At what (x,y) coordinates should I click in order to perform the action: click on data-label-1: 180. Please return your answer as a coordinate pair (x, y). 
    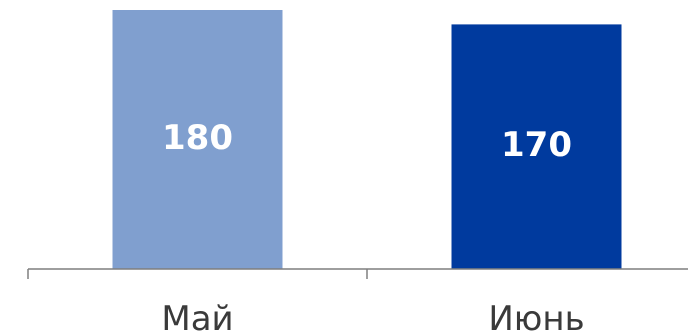
    Looking at the image, I should click on (197, 138).